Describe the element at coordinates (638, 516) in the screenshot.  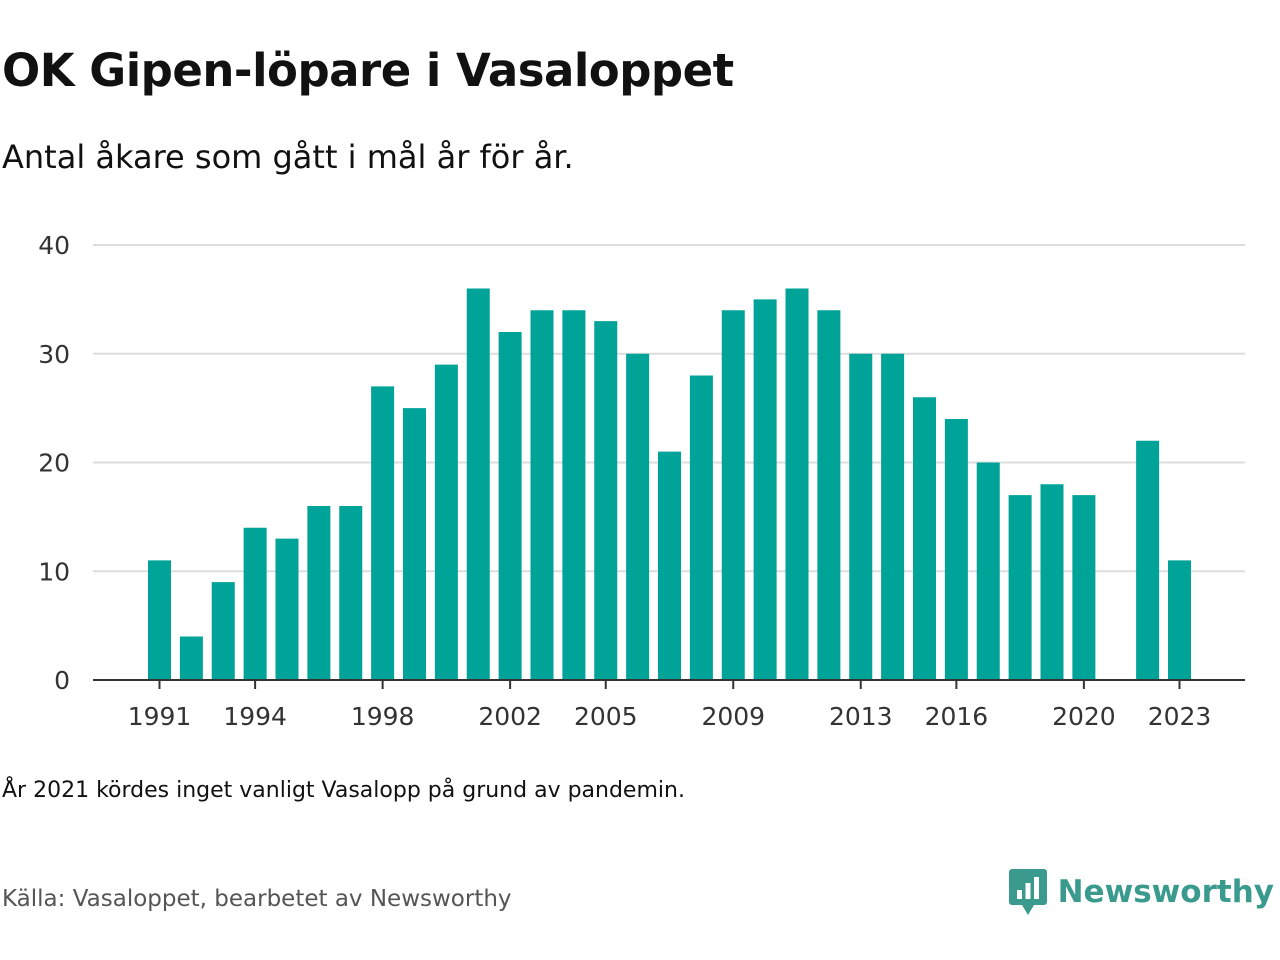
I see `bar-2006` at that location.